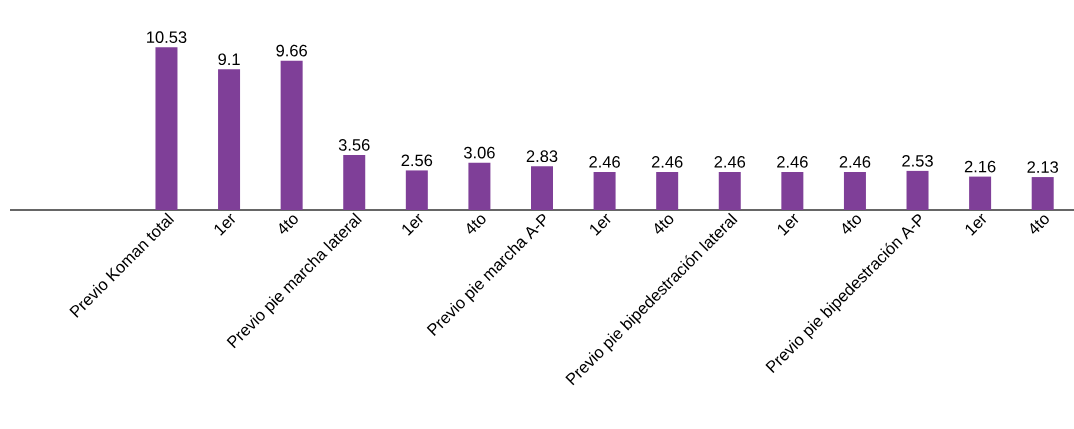  What do you see at coordinates (479, 152) in the screenshot?
I see `data-label: 3.06` at bounding box center [479, 152].